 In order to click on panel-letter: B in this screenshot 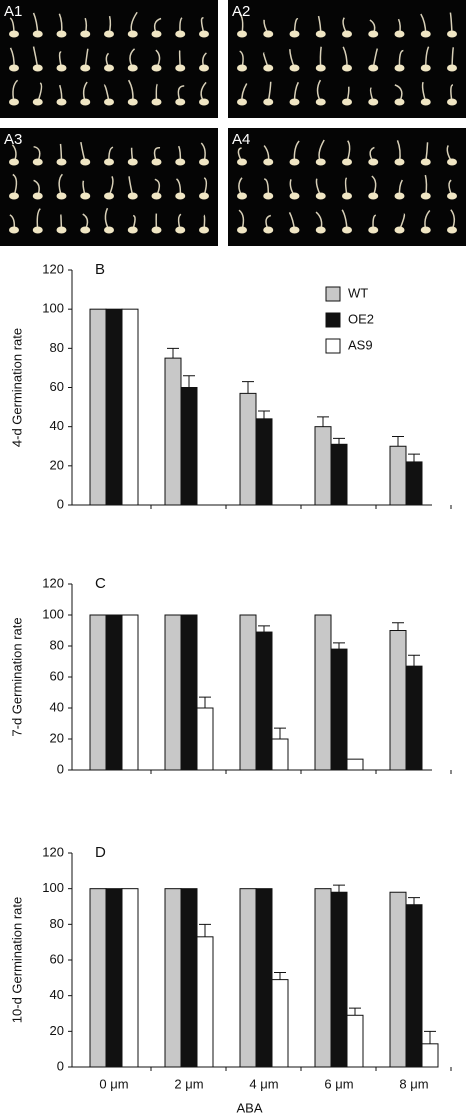, I will do `click(100, 269)`.